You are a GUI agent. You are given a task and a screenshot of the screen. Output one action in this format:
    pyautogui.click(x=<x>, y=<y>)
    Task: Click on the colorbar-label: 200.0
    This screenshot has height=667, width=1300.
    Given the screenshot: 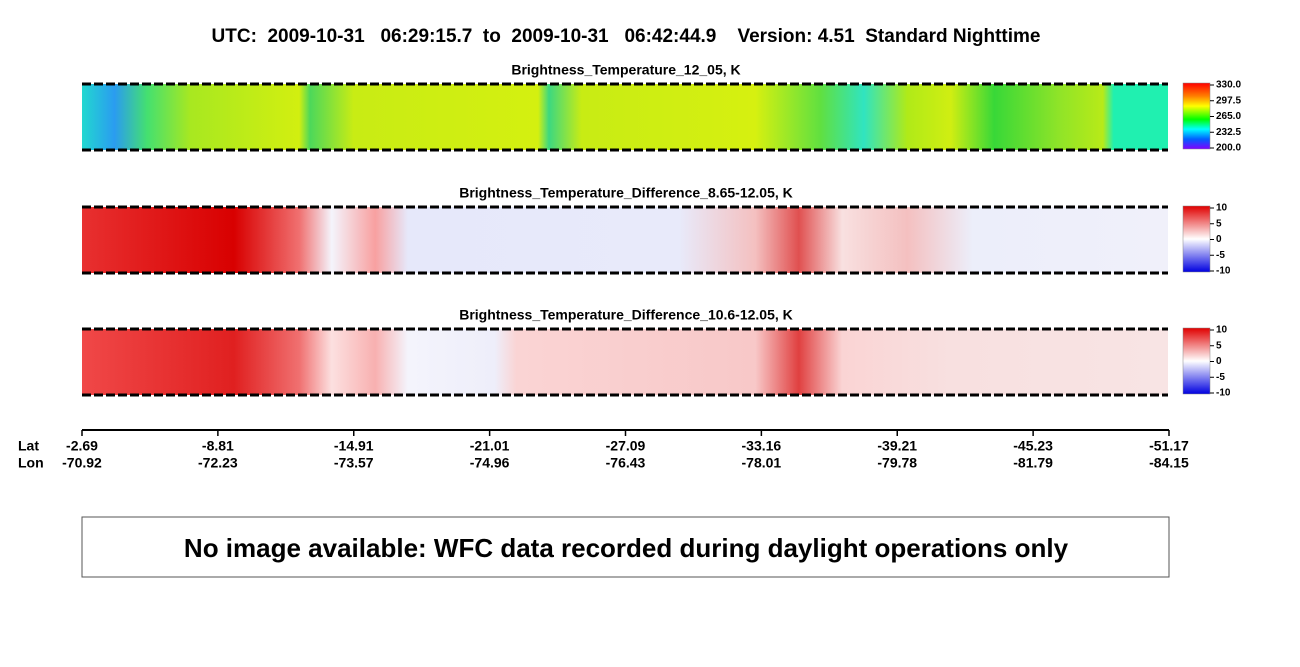 What is the action you would take?
    pyautogui.click(x=1228, y=148)
    